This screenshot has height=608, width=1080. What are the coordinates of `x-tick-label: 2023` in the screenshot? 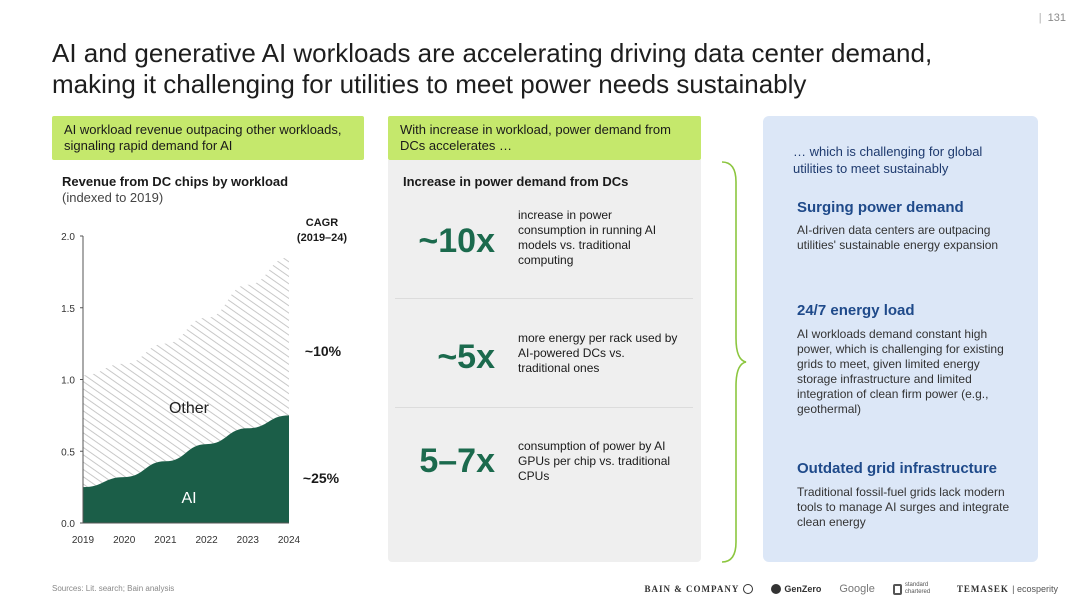 It's located at (248, 540).